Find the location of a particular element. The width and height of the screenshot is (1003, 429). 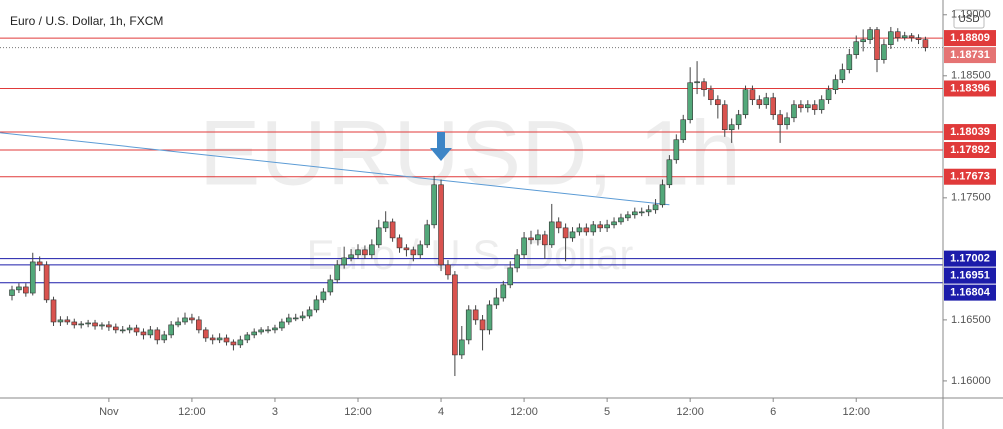

y-tick-label: 1.19000 is located at coordinates (971, 15).